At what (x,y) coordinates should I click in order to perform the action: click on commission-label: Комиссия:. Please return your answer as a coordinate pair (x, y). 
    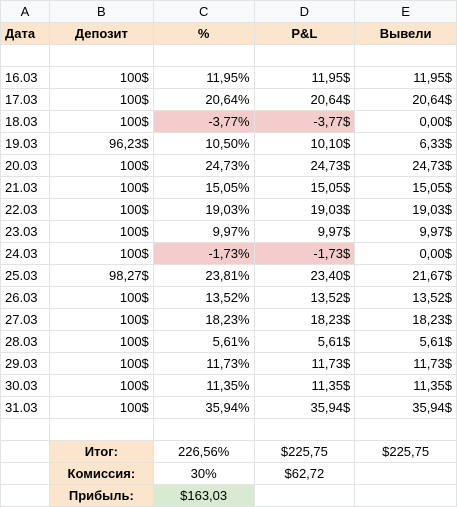
    Looking at the image, I should click on (101, 473).